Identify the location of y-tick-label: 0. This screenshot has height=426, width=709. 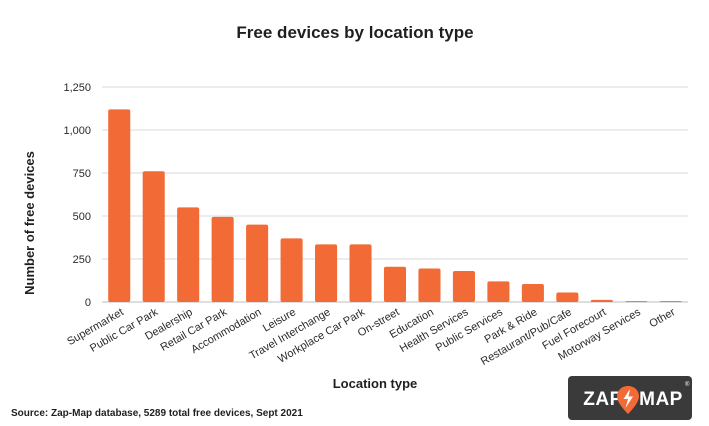
(88, 303).